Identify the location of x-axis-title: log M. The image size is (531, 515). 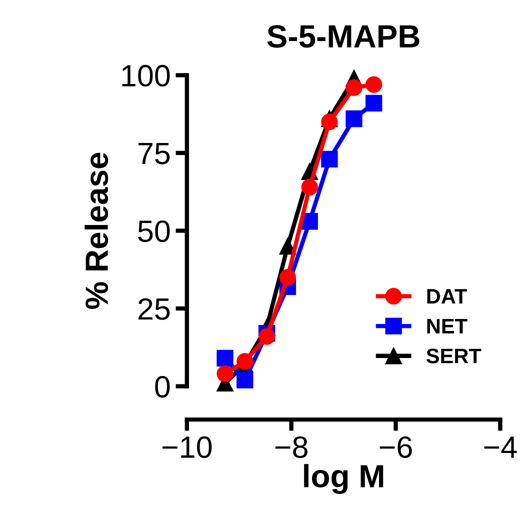
(344, 479).